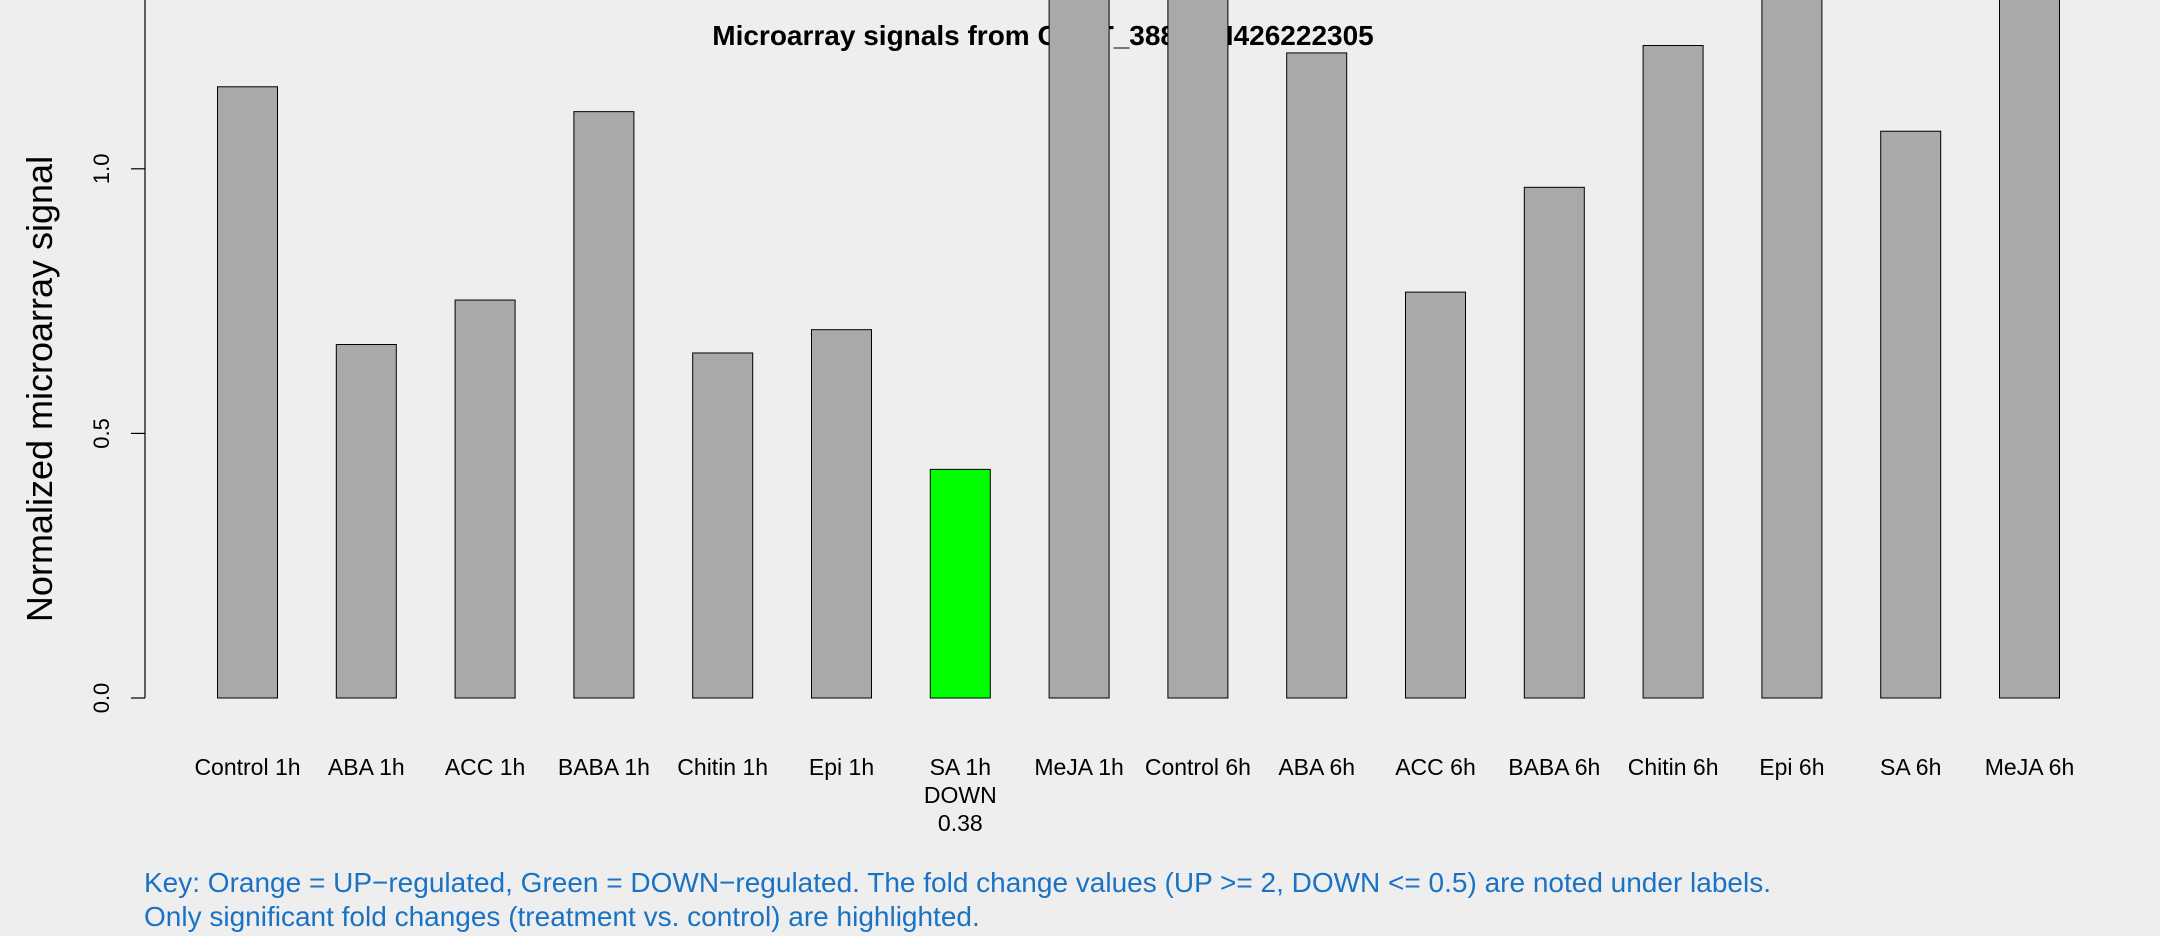  What do you see at coordinates (2030, 767) in the screenshot?
I see `x-tick-label: MeJA 6h` at bounding box center [2030, 767].